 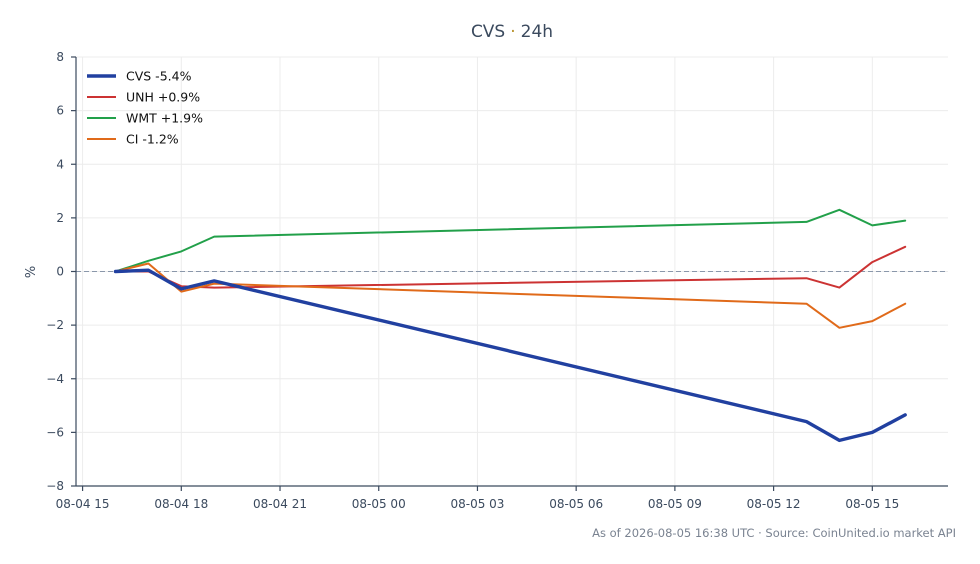 What do you see at coordinates (280, 504) in the screenshot?
I see `x-tick-label: 08-04 21` at bounding box center [280, 504].